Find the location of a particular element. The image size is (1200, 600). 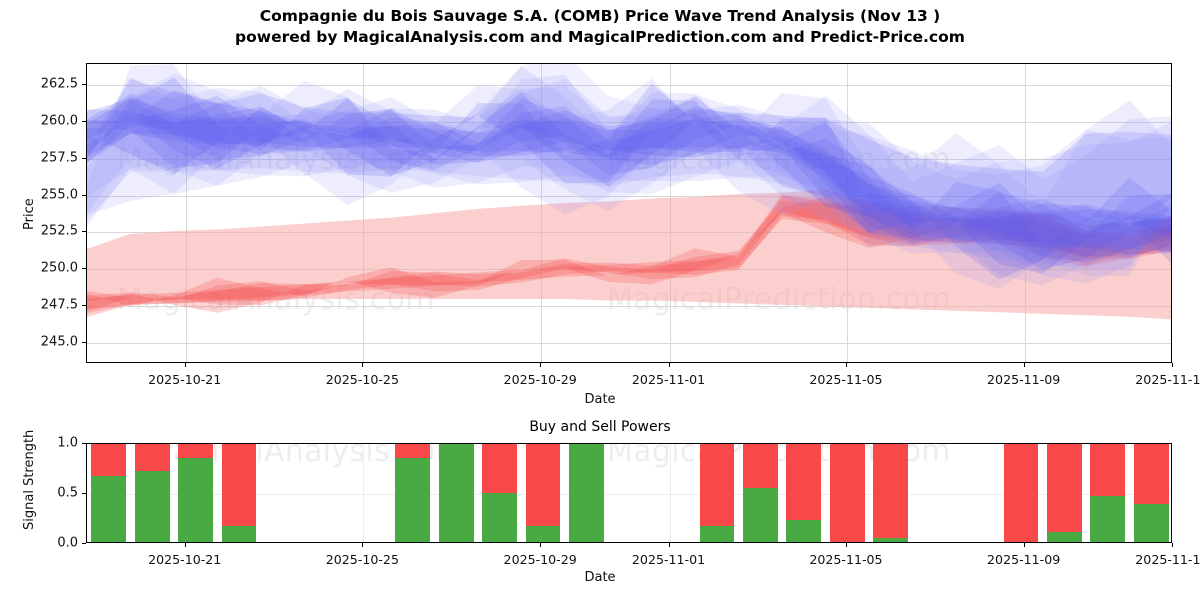

bar-x-tick-label: 2025-10-21 is located at coordinates (185, 559).